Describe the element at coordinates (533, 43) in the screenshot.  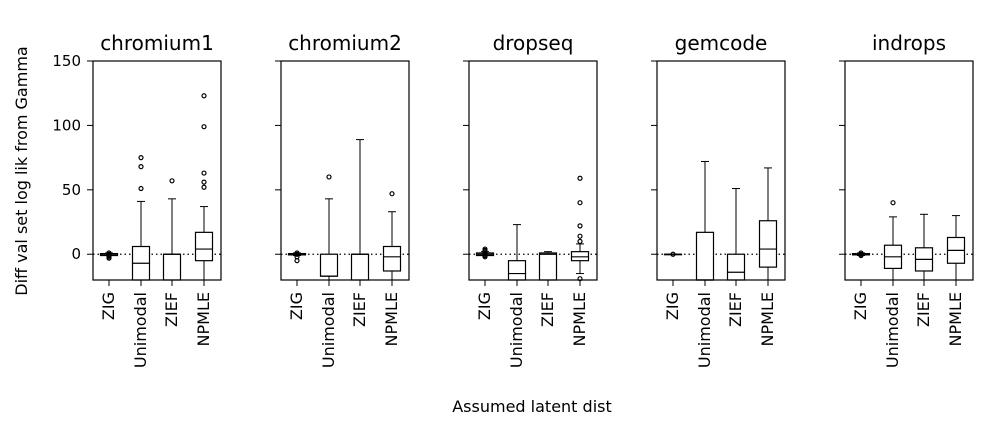
I see `panel-title: dropseq` at that location.